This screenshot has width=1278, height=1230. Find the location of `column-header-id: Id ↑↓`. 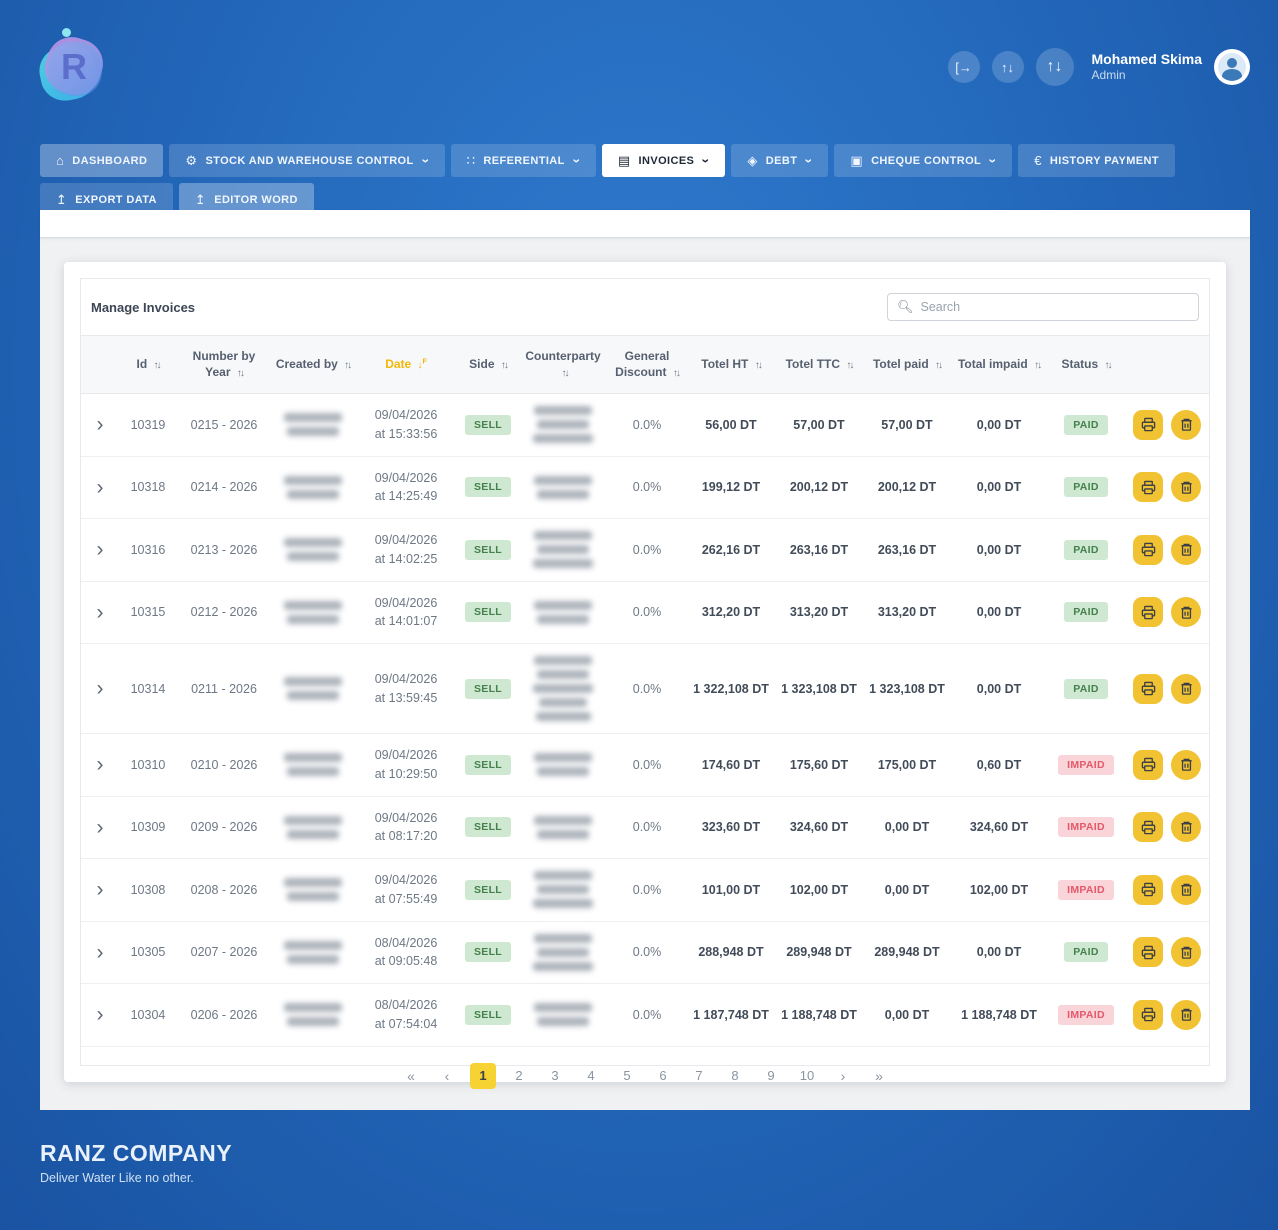

column-header-id: Id ↑↓ is located at coordinates (149, 364).